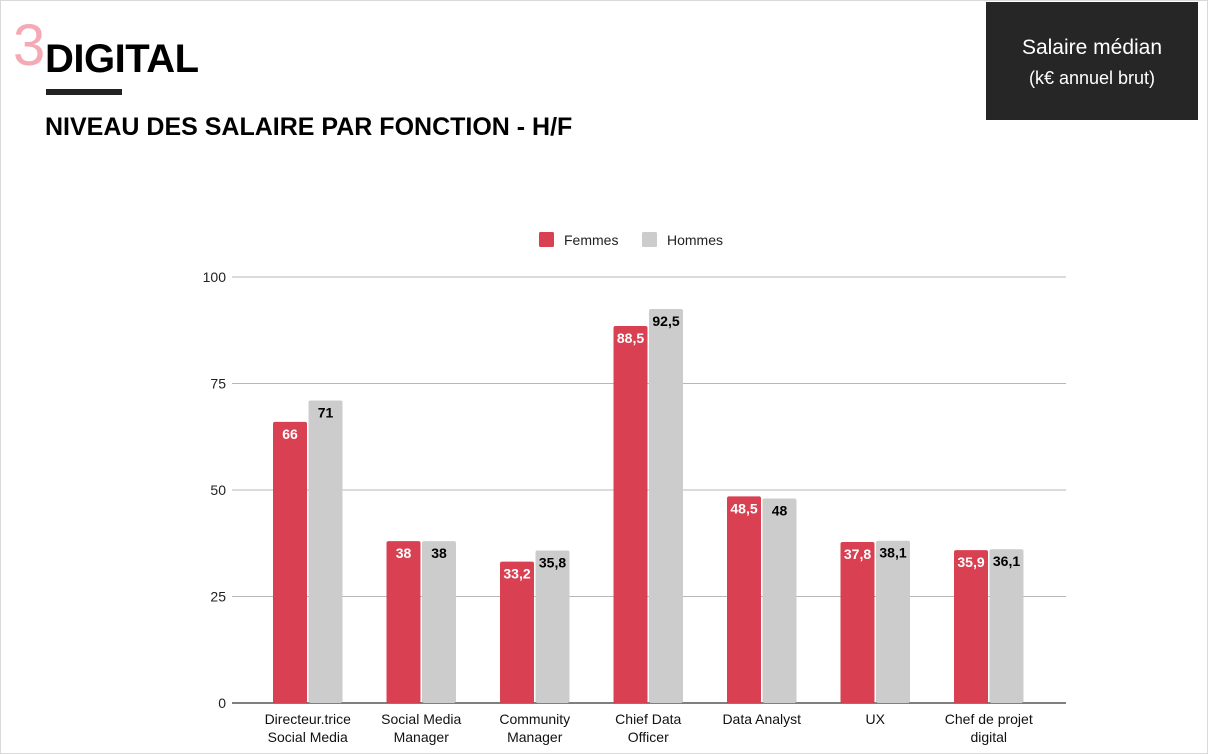 The height and width of the screenshot is (754, 1208). Describe the element at coordinates (892, 553) in the screenshot. I see `data-label-hommes: 38,1` at that location.